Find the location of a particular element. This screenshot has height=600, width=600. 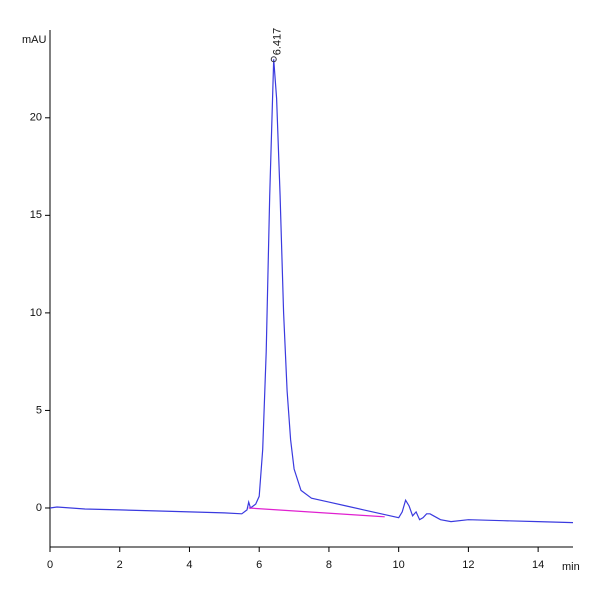

x-tick-label: 2 is located at coordinates (120, 565).